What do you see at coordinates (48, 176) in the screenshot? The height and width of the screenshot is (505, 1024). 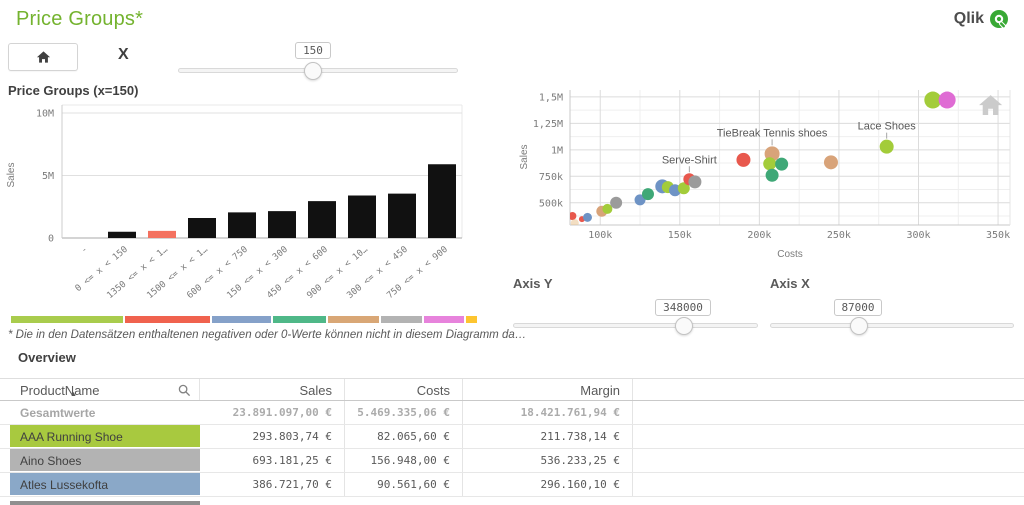 I see `bar-y-tick-label: 5M` at bounding box center [48, 176].